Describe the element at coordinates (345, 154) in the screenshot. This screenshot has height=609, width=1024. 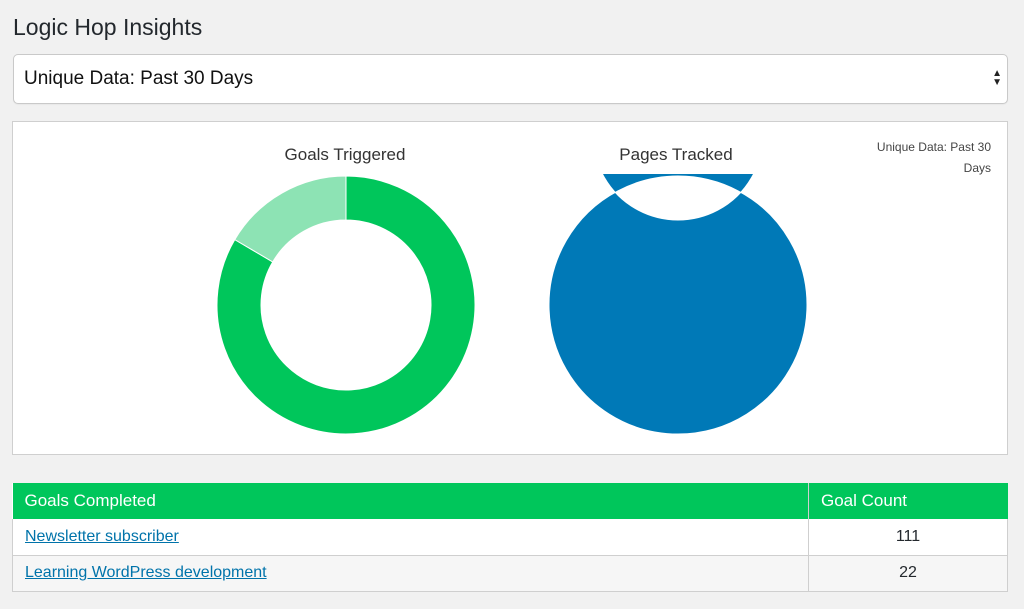
I see `goals-triggered-title: Goals Triggered` at that location.